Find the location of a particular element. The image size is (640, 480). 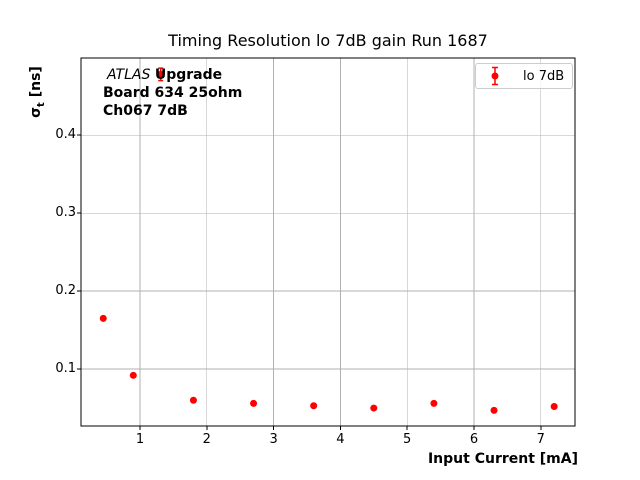

annotation-line-1: ATLAS Upgrade is located at coordinates (172, 75).